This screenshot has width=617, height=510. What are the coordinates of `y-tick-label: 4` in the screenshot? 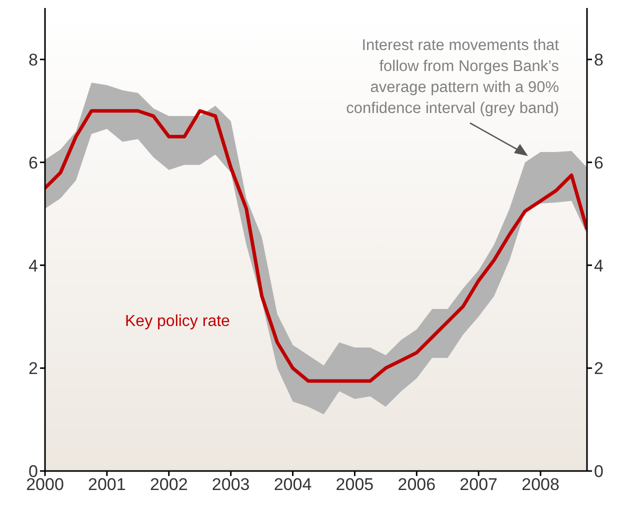 It's located at (33, 266).